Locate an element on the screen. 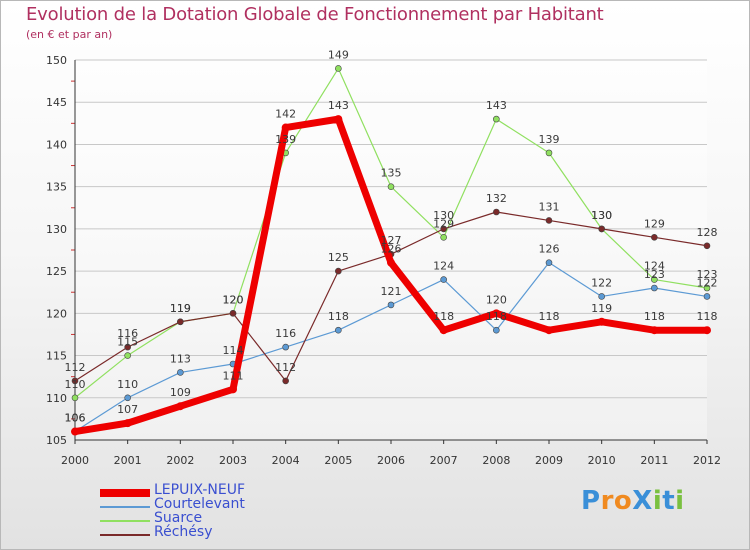 The height and width of the screenshot is (550, 750). data-label: 115 is located at coordinates (127, 342).